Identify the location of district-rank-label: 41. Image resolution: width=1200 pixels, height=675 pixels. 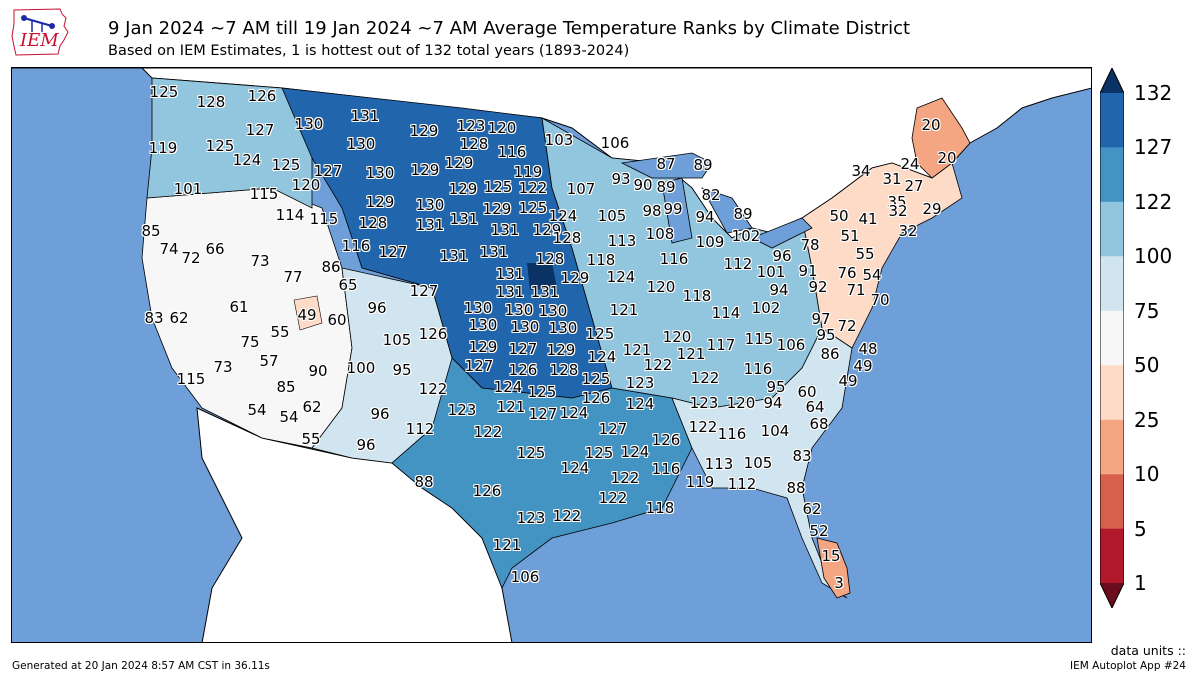
(868, 219).